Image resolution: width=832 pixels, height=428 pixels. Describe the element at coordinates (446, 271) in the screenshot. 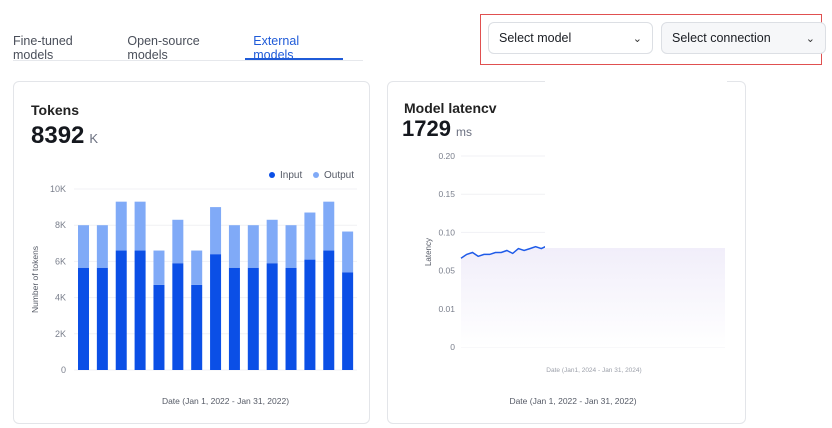

I see `y-tick-label: 0.05` at that location.